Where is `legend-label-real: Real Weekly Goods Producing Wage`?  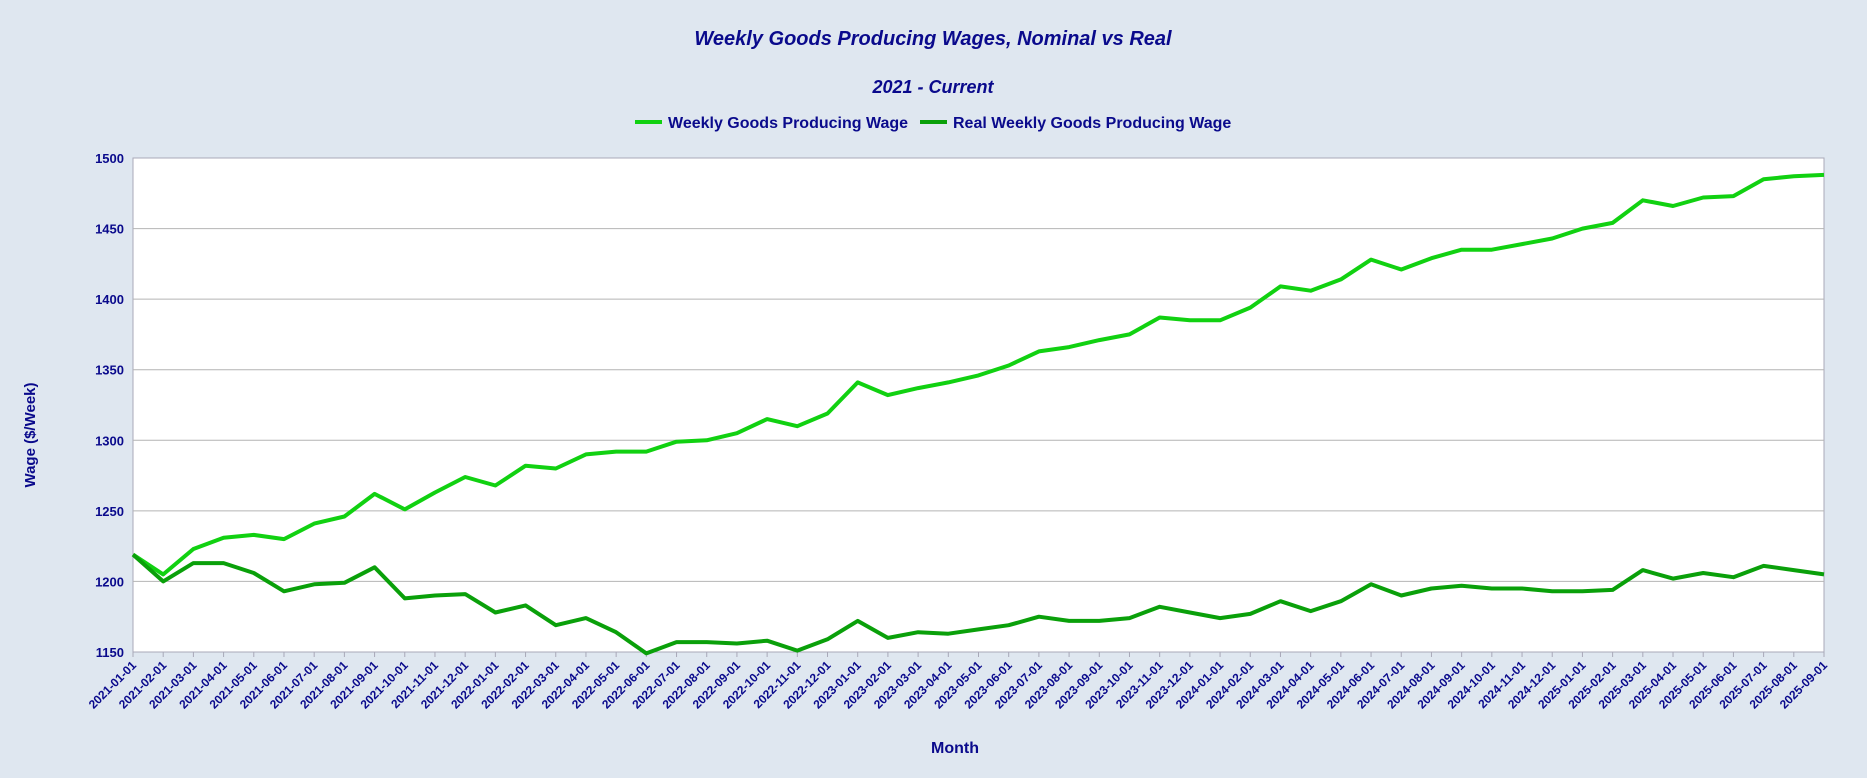
legend-label-real: Real Weekly Goods Producing Wage is located at coordinates (1092, 123).